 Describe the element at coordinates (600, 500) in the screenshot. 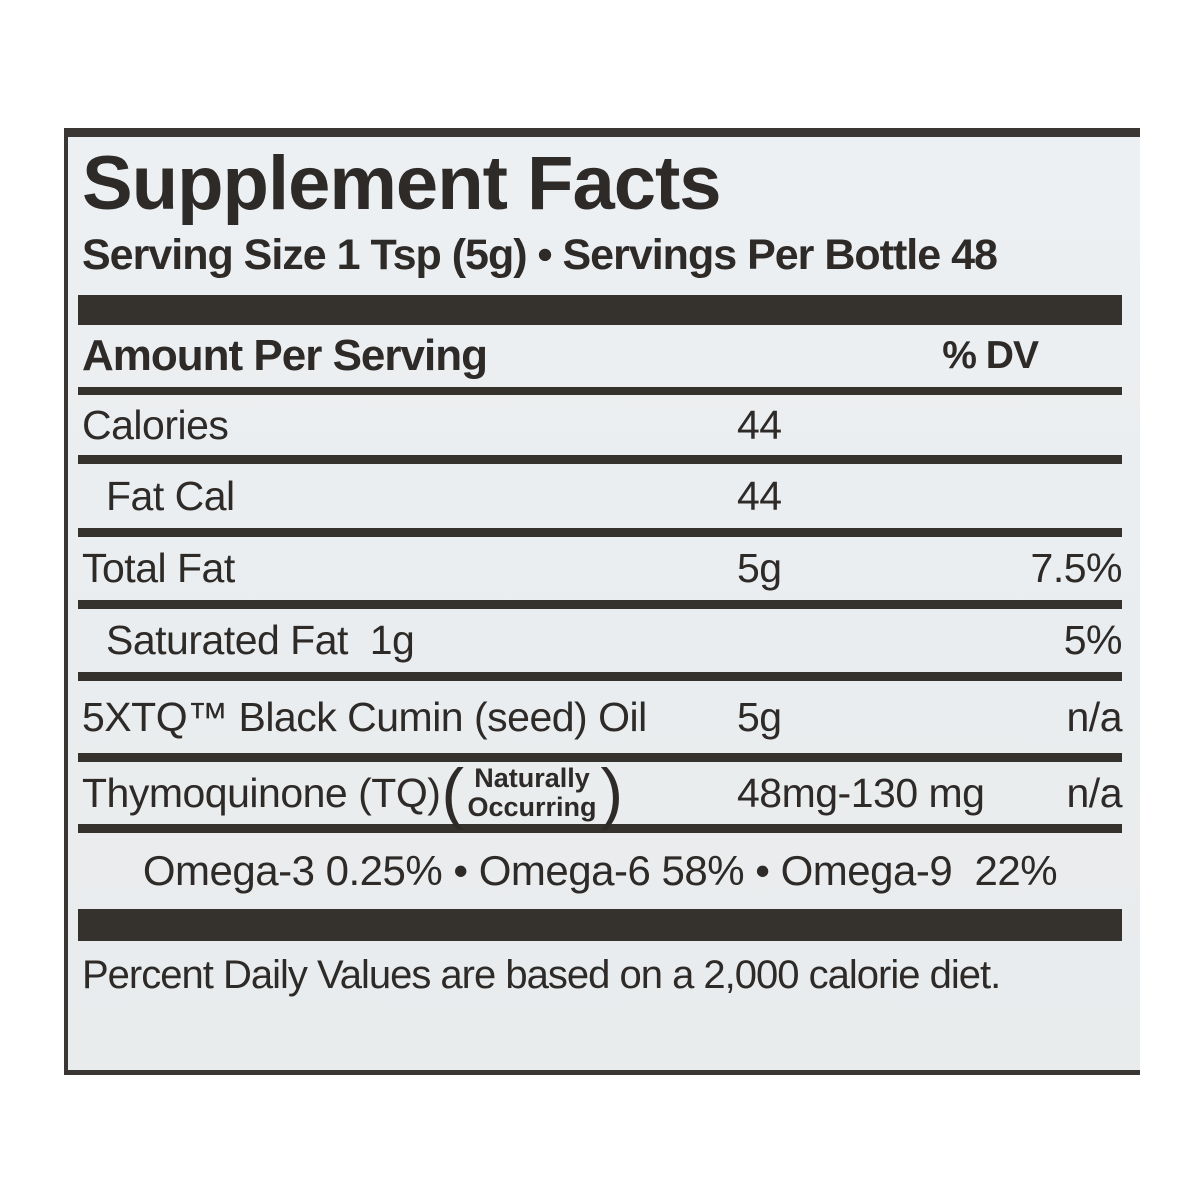

I see `row-fat-cal: Fat Cal 44` at that location.